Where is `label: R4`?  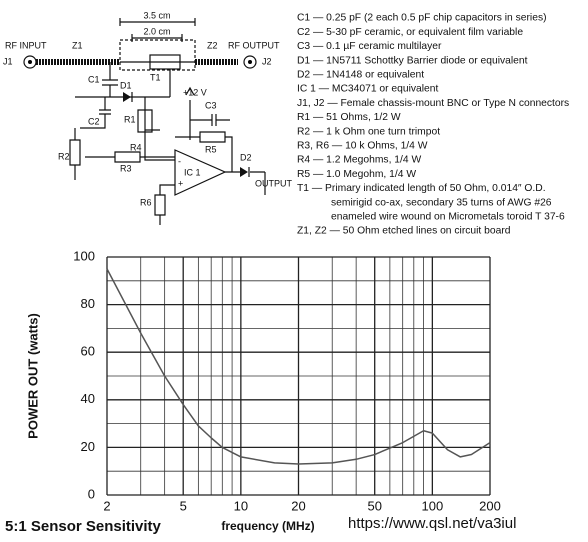 label: R4 is located at coordinates (136, 147).